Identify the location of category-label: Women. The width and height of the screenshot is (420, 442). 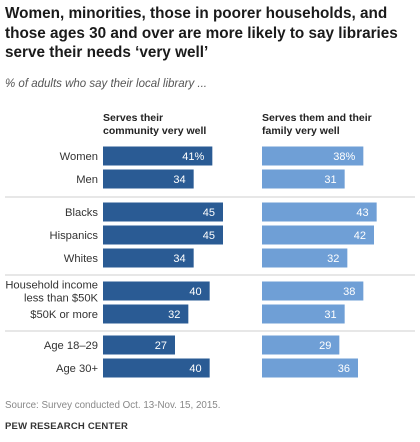
(79, 157).